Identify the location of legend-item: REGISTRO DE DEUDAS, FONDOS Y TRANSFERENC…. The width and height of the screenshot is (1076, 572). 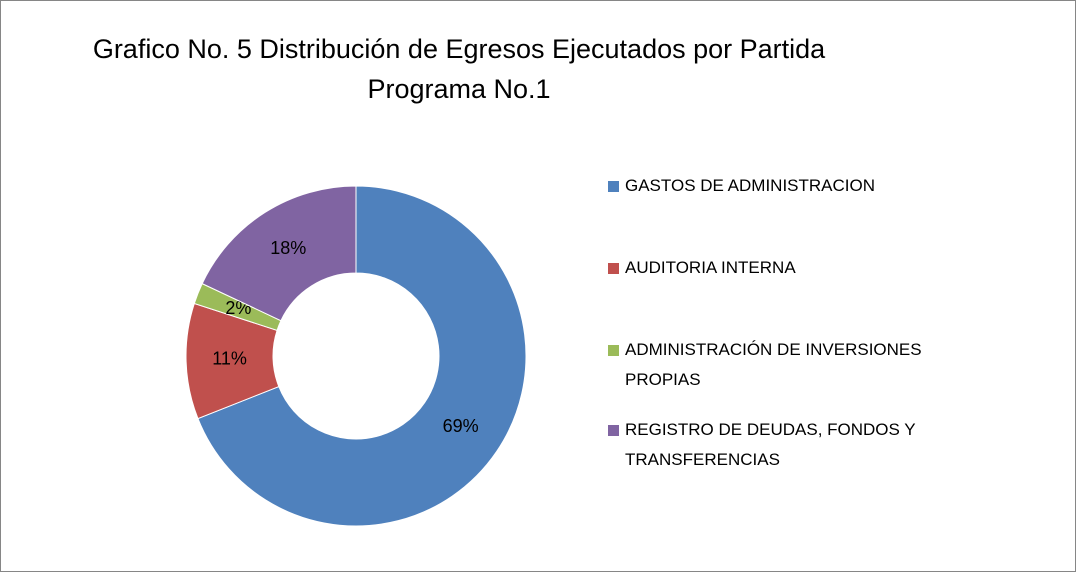
(773, 445).